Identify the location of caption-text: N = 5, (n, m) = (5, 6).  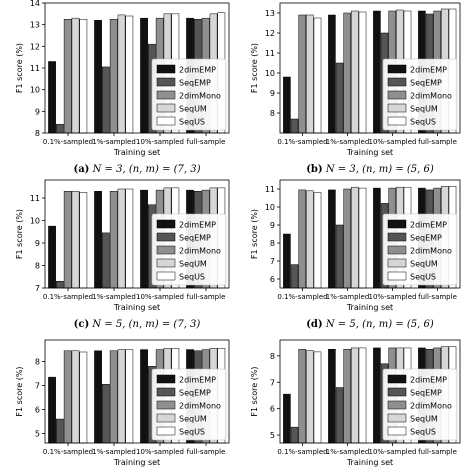
(379, 324).